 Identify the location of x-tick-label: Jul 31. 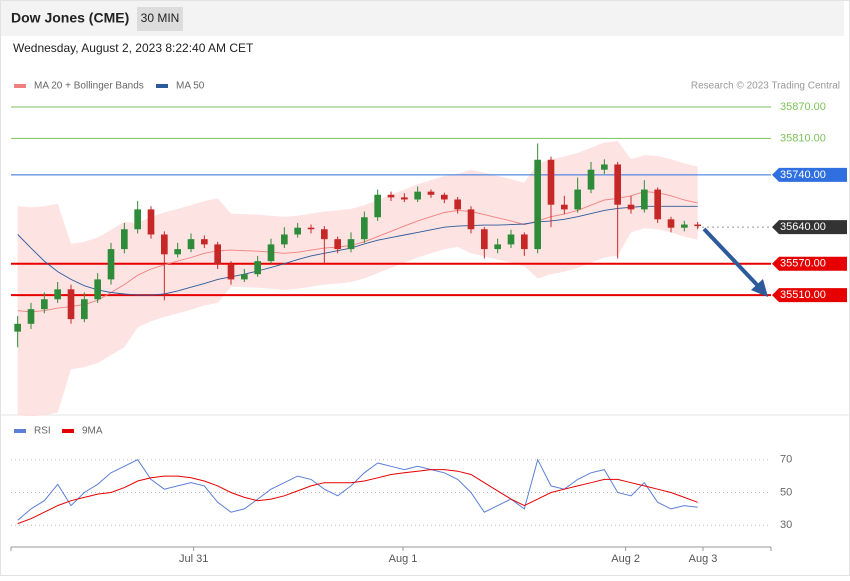
(193, 559).